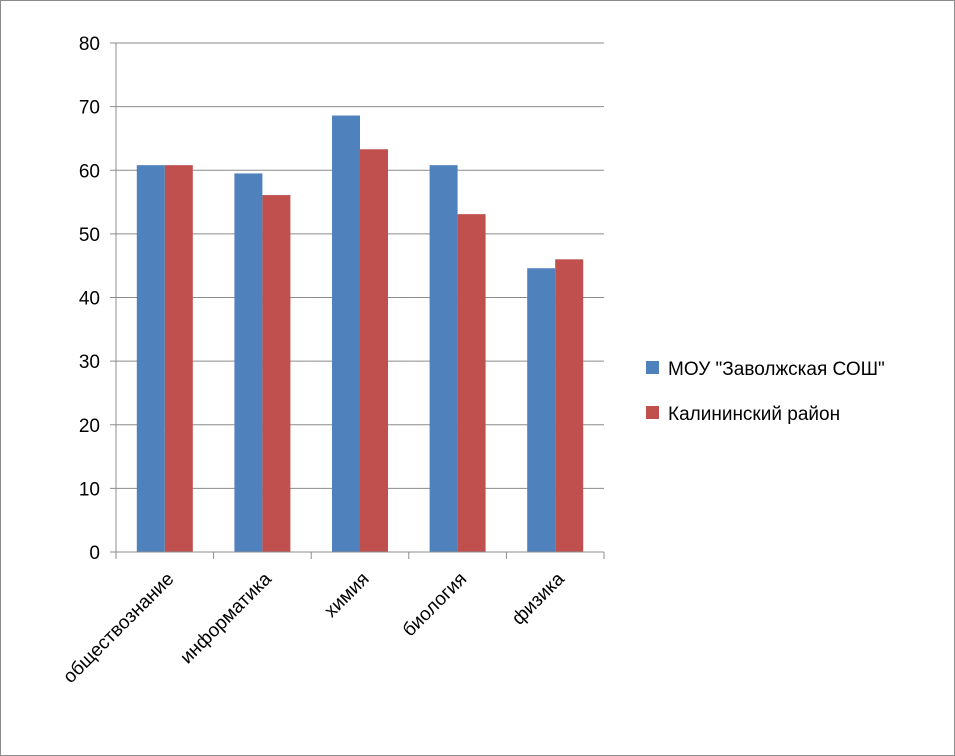 Image resolution: width=955 pixels, height=756 pixels. I want to click on y-tick-label: 0, so click(94, 553).